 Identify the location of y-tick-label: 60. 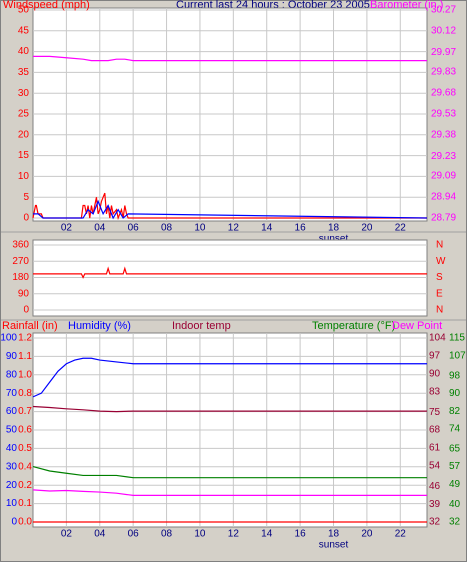
(12, 411).